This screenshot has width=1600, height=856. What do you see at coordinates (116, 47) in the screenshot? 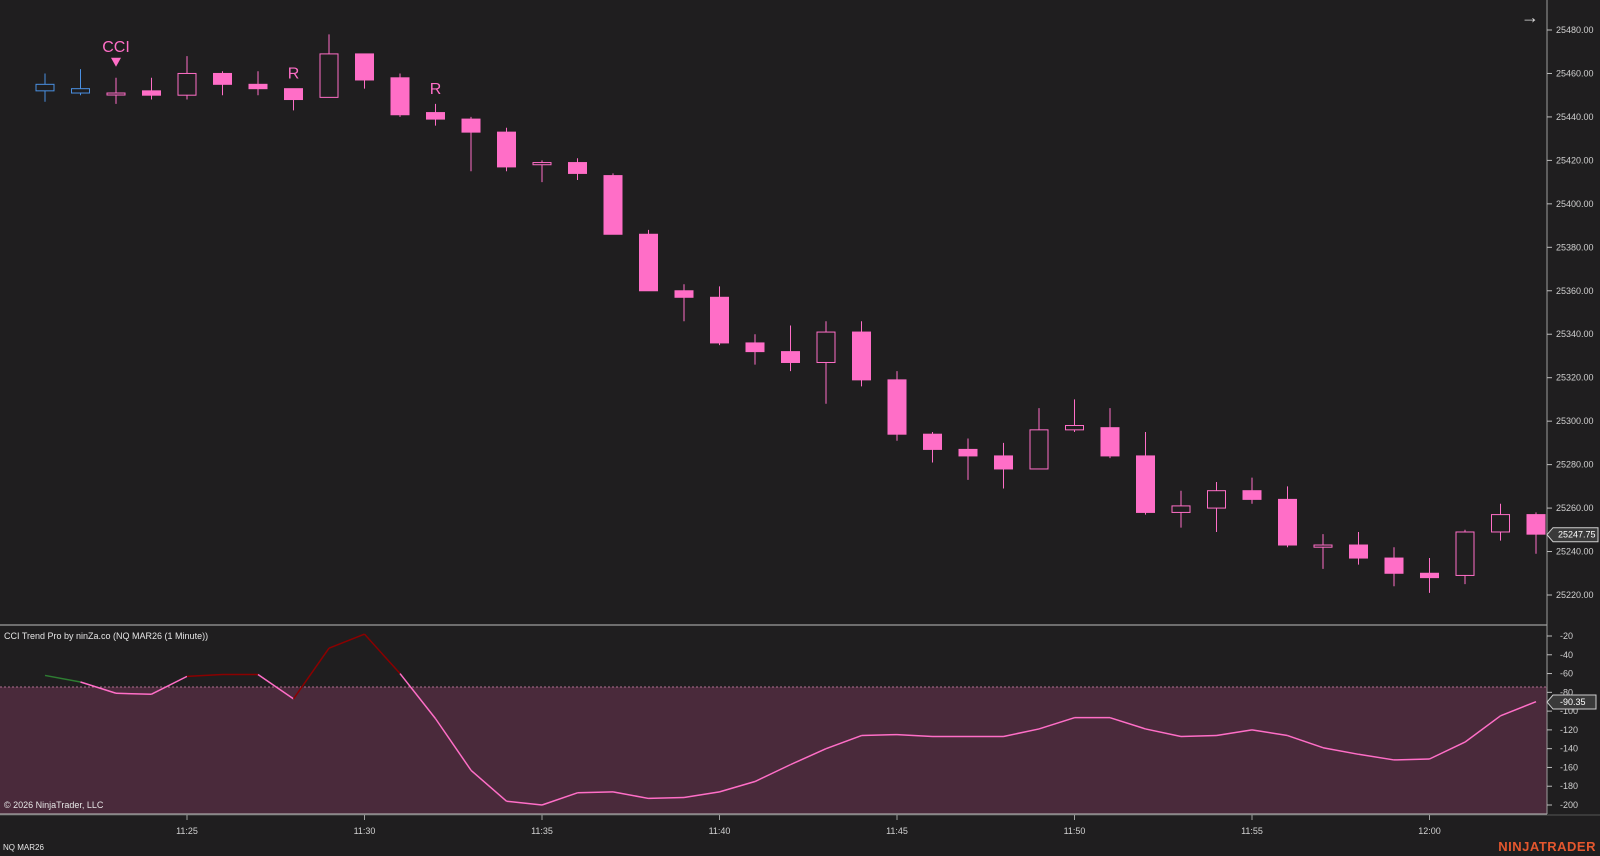
I see `signal-label: CCI` at bounding box center [116, 47].